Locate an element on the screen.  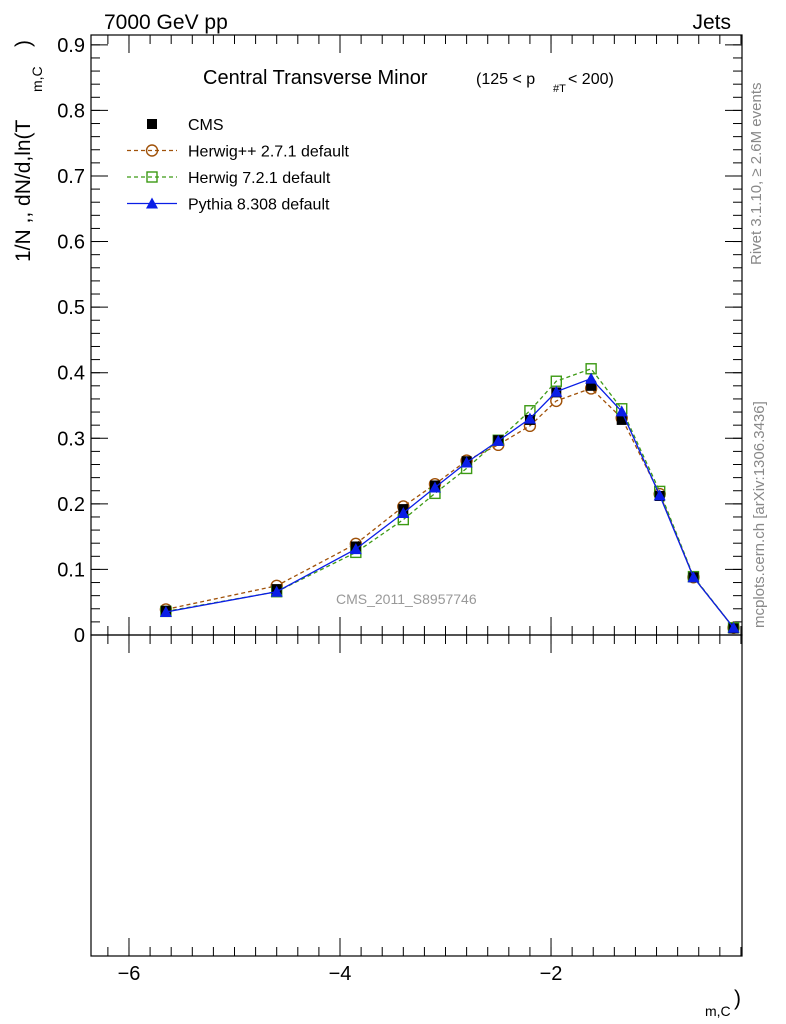
plot-title: Central Transverse Minor is located at coordinates (315, 78).